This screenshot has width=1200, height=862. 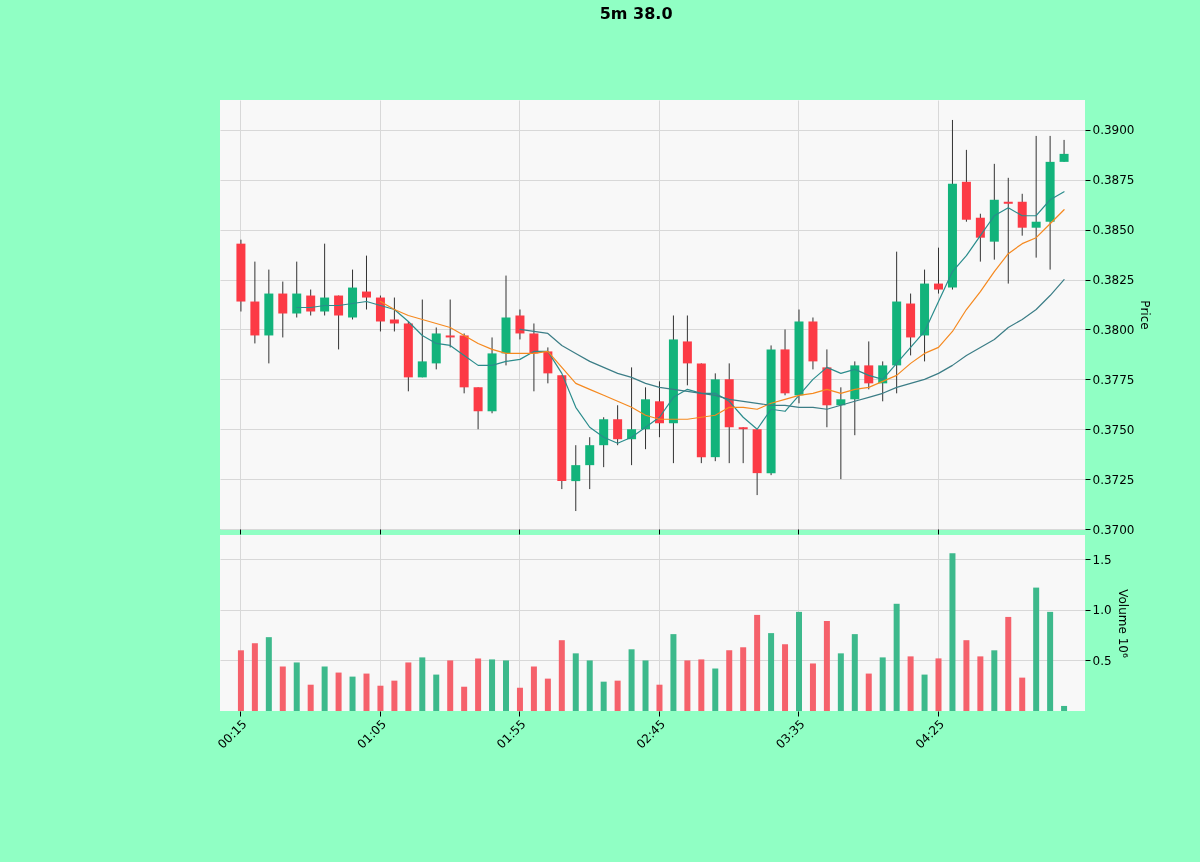 I want to click on y-tick-label: 0.3800, so click(x=1113, y=329).